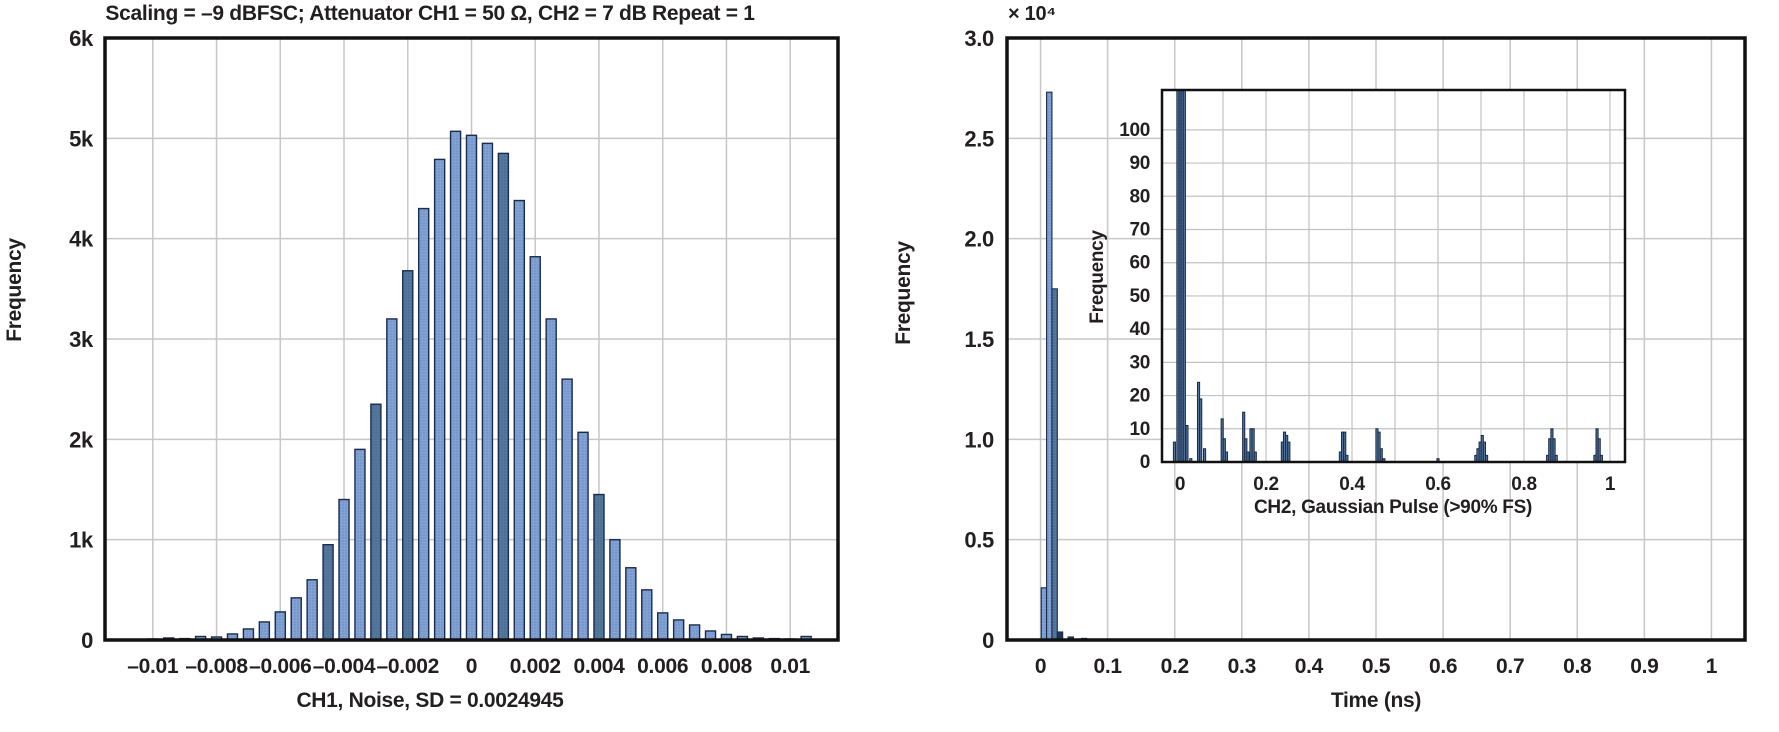  I want to click on y-tick-label: 6k, so click(81, 38).